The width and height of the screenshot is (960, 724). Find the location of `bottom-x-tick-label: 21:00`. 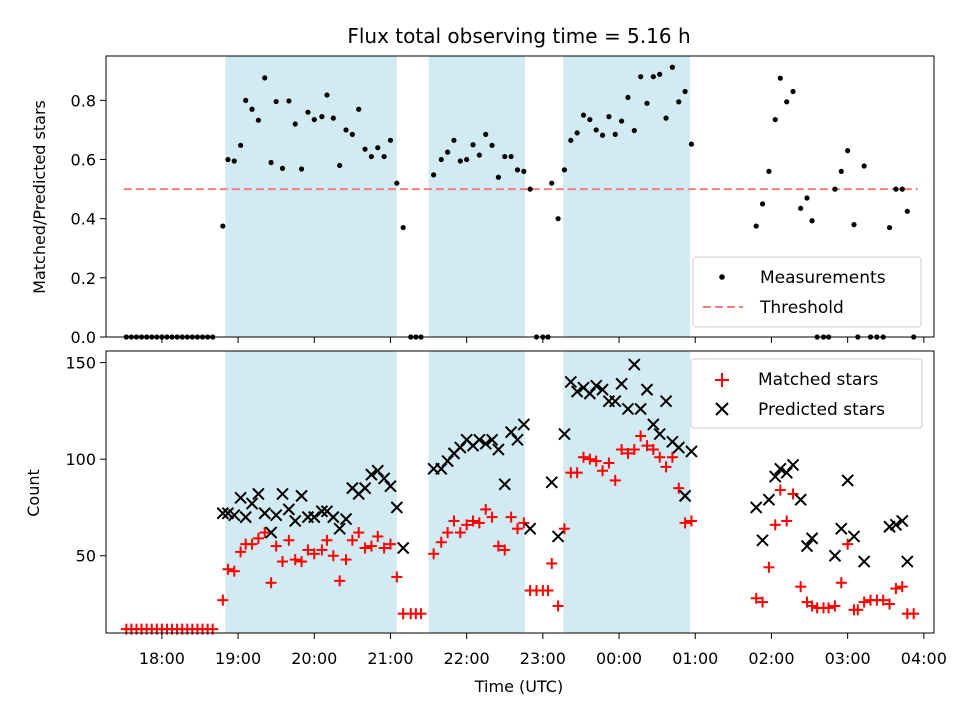

bottom-x-tick-label: 21:00 is located at coordinates (390, 658).